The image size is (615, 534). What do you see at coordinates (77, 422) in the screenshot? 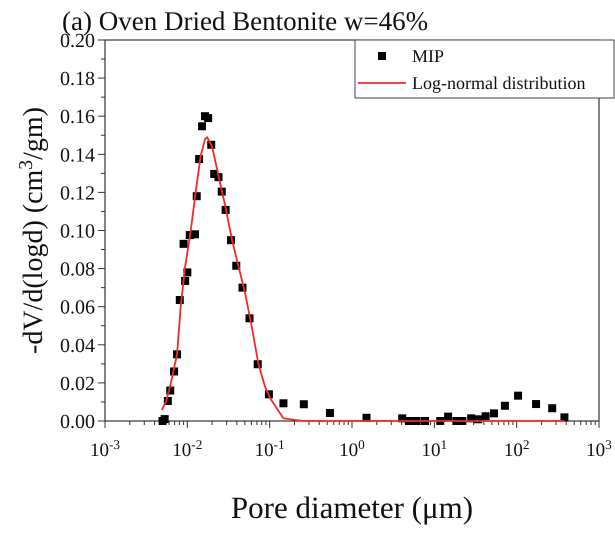
I see `y-tick-label: 0.00` at bounding box center [77, 422].